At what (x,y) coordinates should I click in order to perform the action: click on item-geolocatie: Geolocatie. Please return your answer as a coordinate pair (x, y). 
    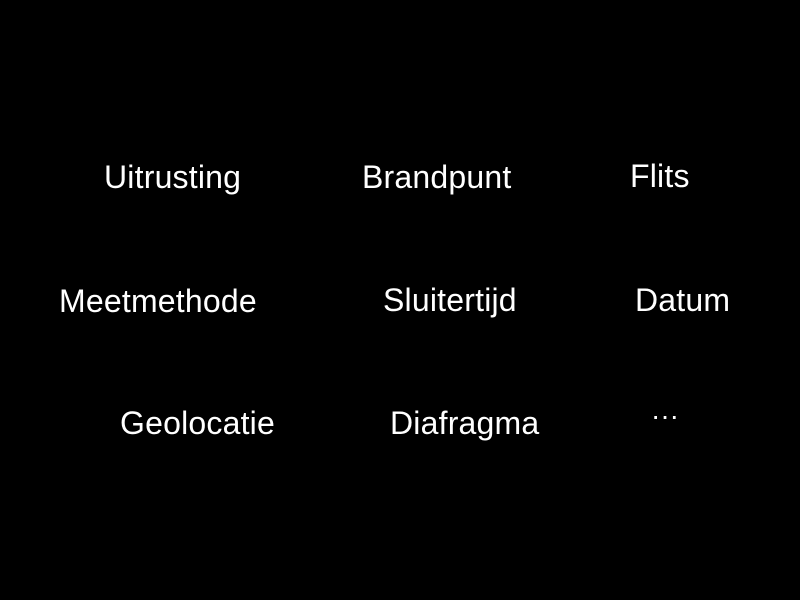
    Looking at the image, I should click on (197, 423).